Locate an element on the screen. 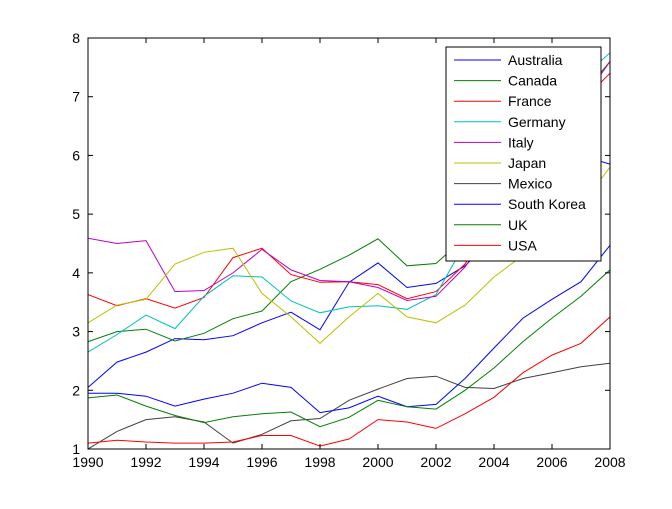  legend-label-usa: USA is located at coordinates (522, 245).